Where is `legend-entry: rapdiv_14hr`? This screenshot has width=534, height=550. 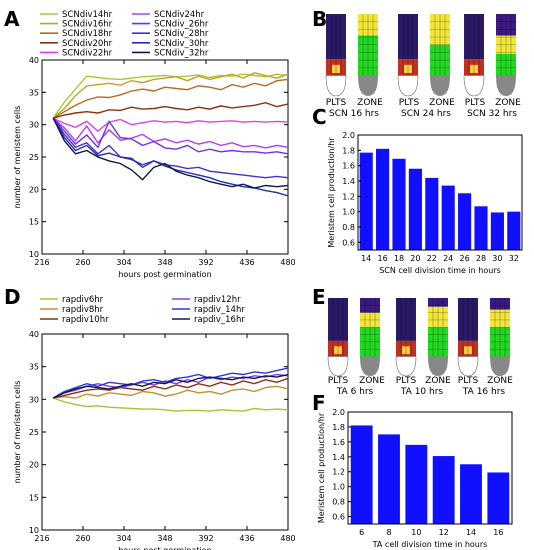 legend-entry: rapdiv_14hr is located at coordinates (219, 310).